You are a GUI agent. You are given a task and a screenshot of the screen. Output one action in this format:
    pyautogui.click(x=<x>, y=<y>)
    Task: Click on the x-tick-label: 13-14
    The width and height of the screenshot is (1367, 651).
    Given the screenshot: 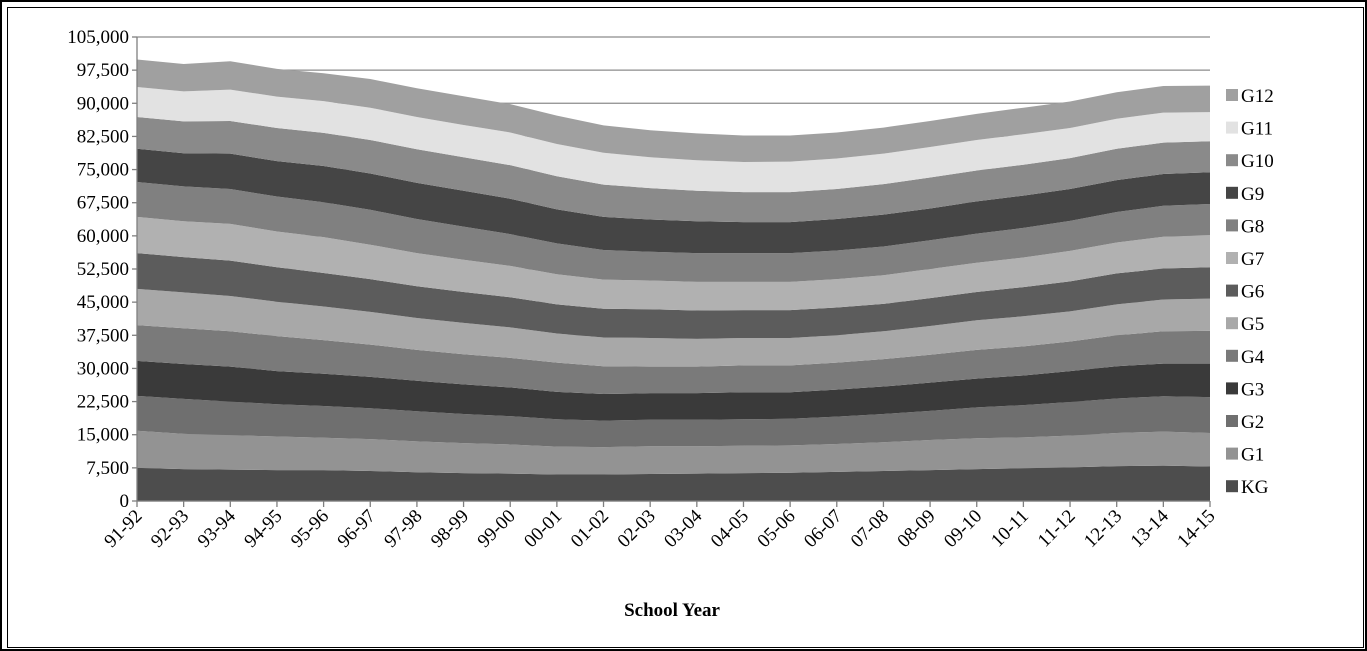 What is the action you would take?
    pyautogui.click(x=1150, y=528)
    